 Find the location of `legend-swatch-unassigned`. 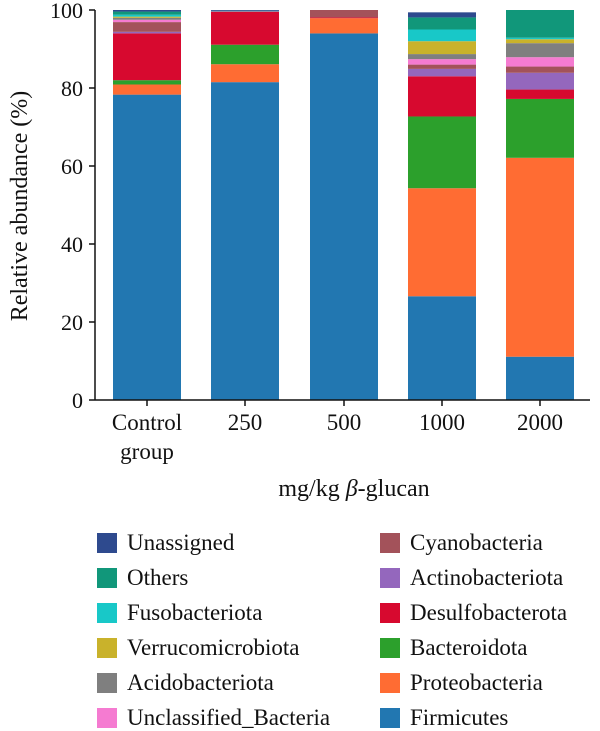

legend-swatch-unassigned is located at coordinates (107, 543).